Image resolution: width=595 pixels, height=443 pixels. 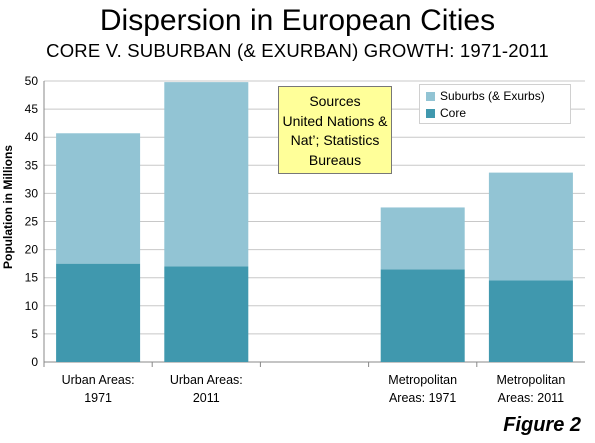 What do you see at coordinates (32, 278) in the screenshot?
I see `y-tick-label: 15` at bounding box center [32, 278].